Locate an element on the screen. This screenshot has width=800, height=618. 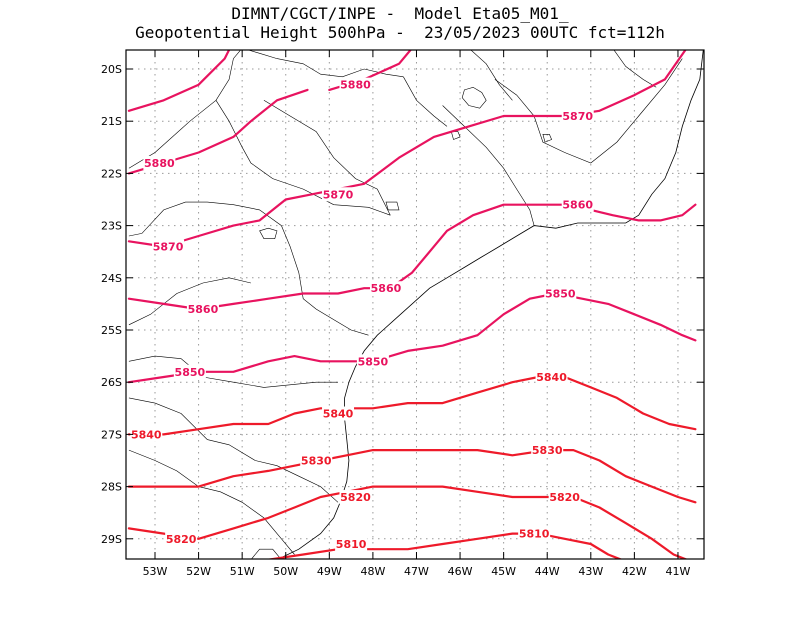
lon-tick-label: 41W is located at coordinates (678, 571).